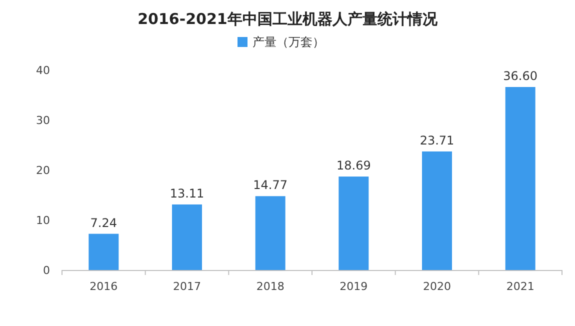 This screenshot has width=575, height=326. I want to click on y-tick-label: 40, so click(43, 70).